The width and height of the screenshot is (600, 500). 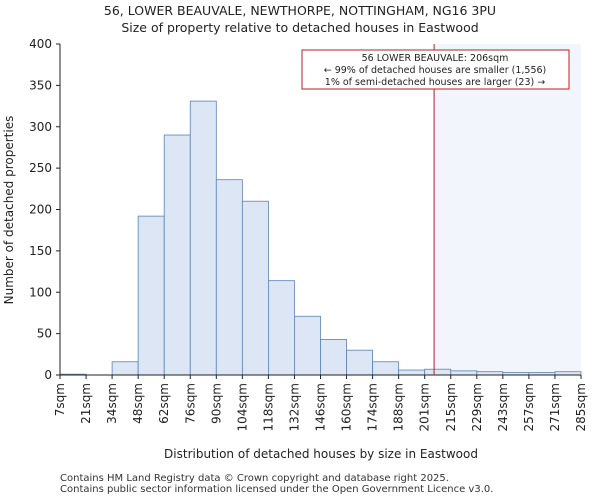 What do you see at coordinates (268, 407) in the screenshot?
I see `x-tick-label-118sqm: 118sqm` at bounding box center [268, 407].